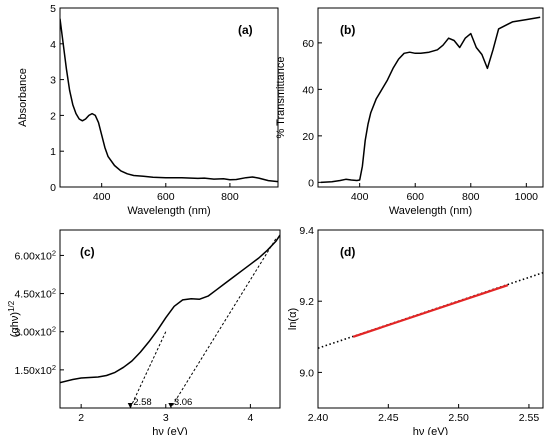  What do you see at coordinates (306, 302) in the screenshot?
I see `y-tick-label: 9.2` at bounding box center [306, 302].